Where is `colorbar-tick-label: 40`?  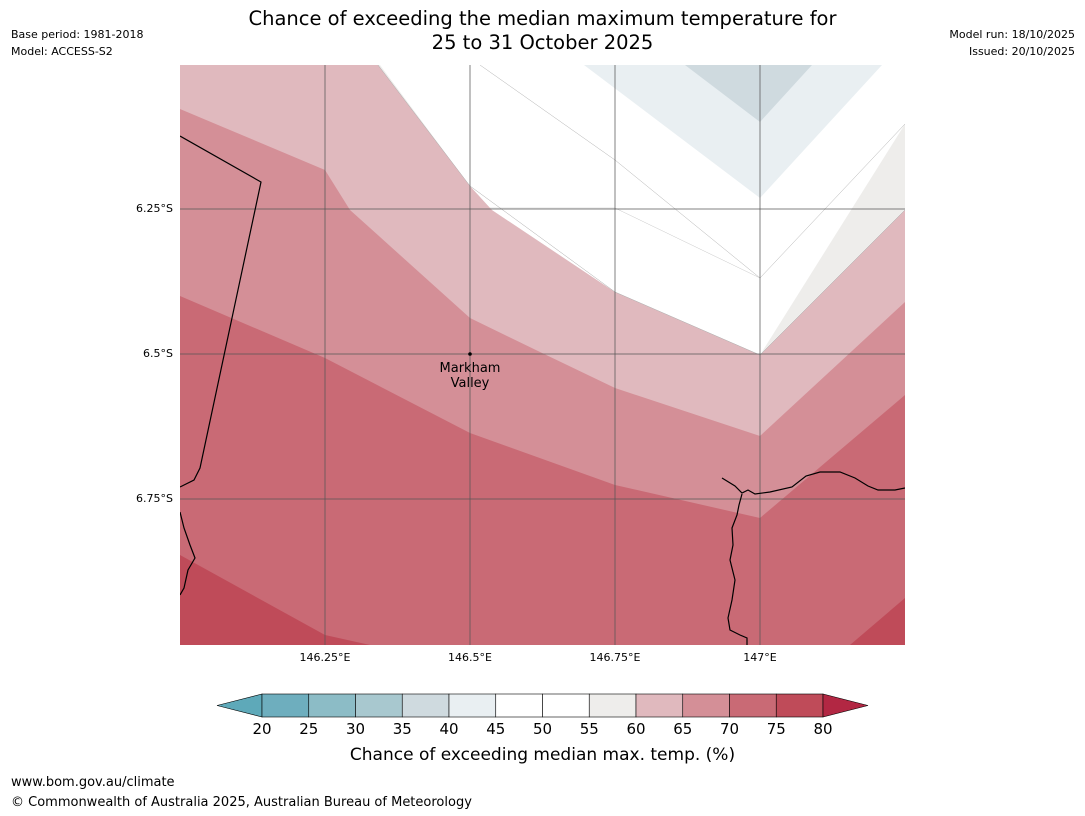 colorbar-tick-label: 40 is located at coordinates (449, 729).